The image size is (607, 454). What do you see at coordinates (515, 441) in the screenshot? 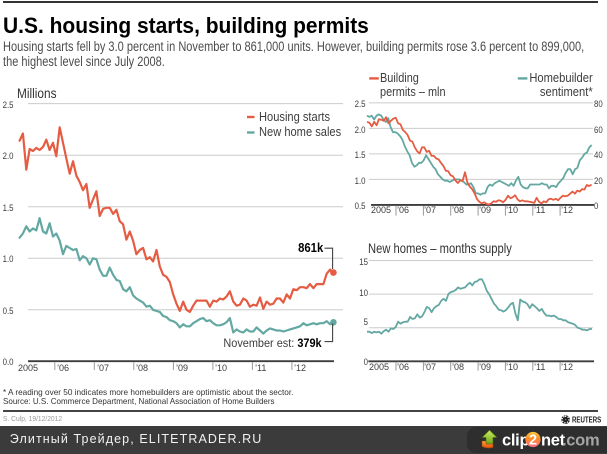
I see `svg-text: clip` at bounding box center [515, 441].